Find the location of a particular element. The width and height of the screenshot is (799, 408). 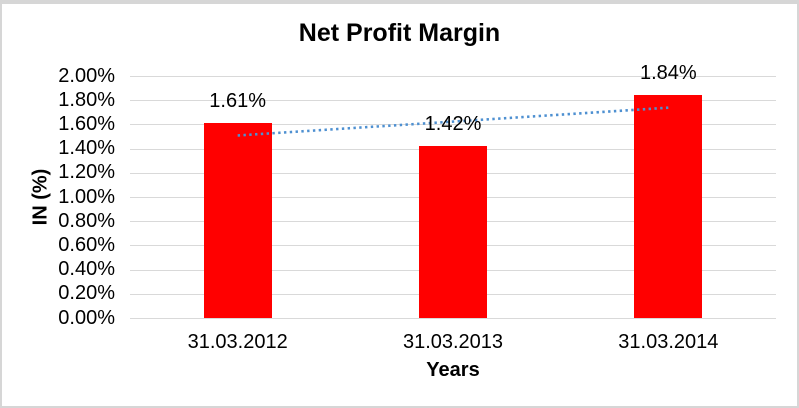

x-axis-title: Years is located at coordinates (453, 370).